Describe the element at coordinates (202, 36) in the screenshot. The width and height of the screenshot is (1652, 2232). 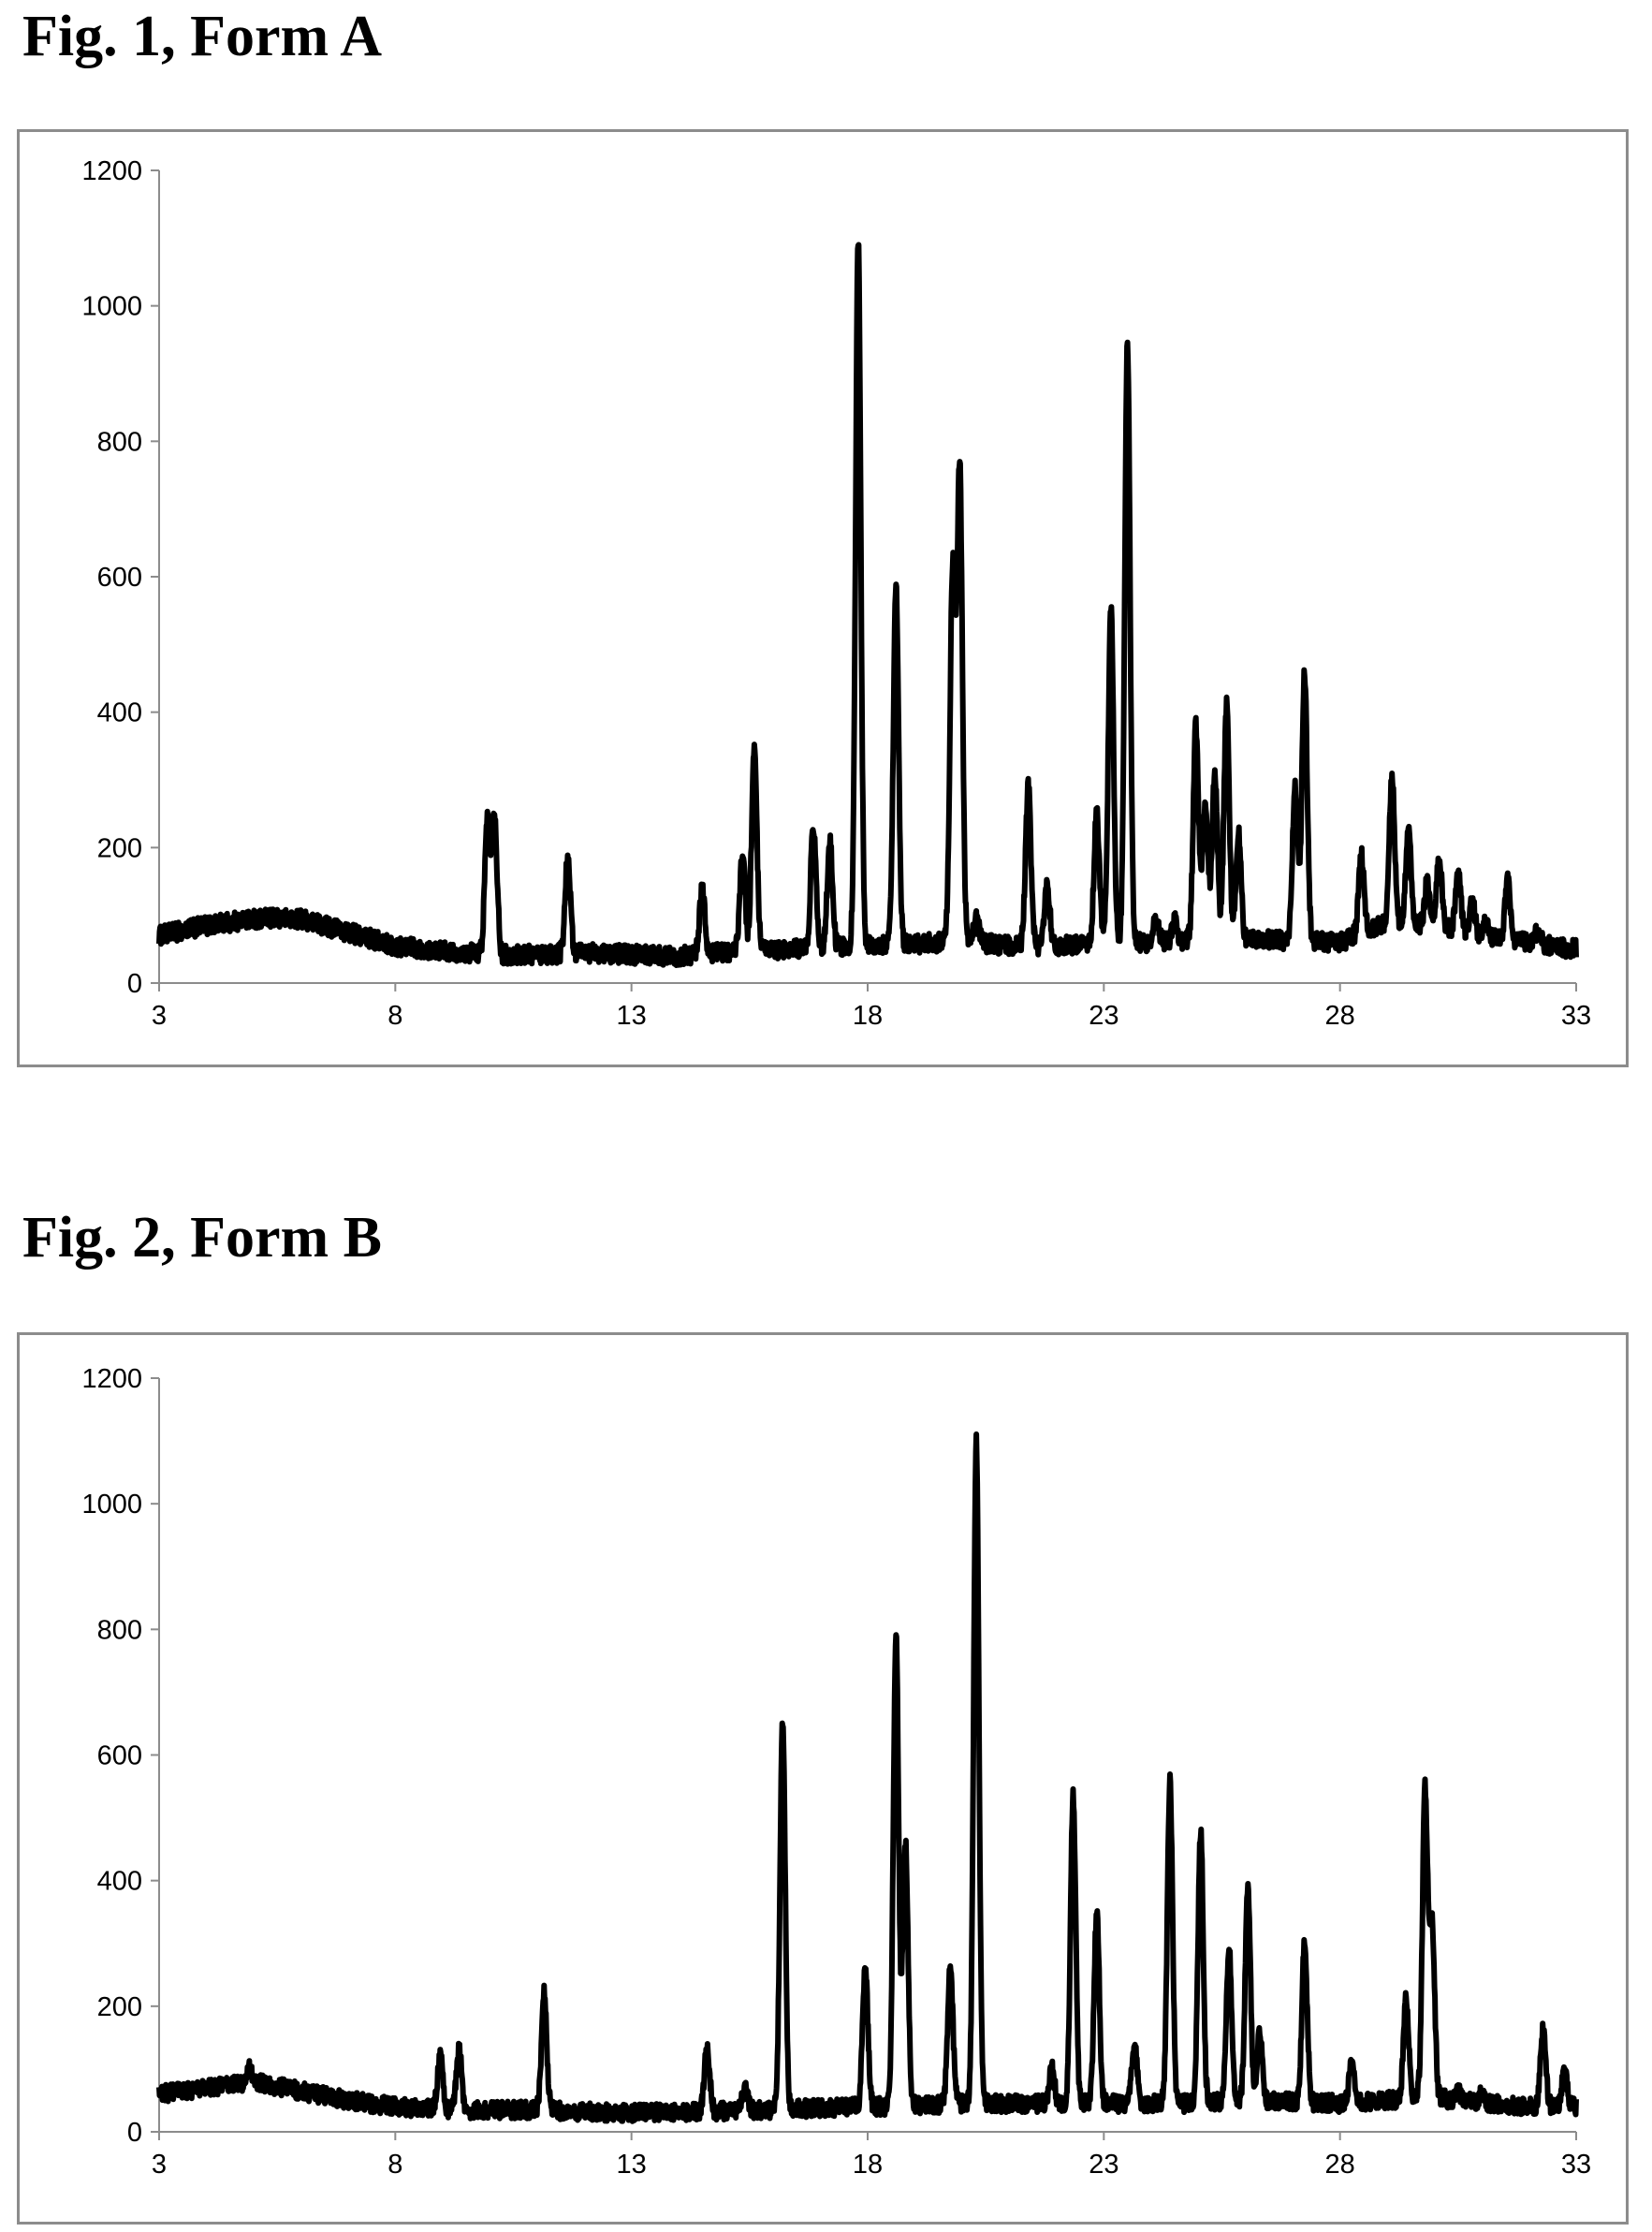
I see `figure-1-title: Fig. 1, Form A` at that location.